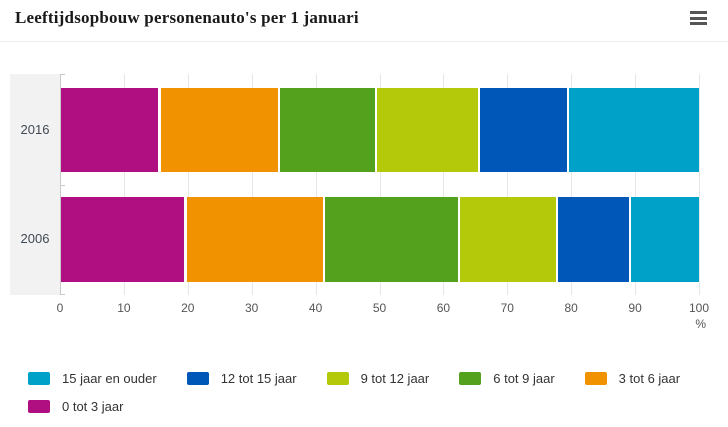  What do you see at coordinates (699, 308) in the screenshot?
I see `x-tick-label-100: 100` at bounding box center [699, 308].